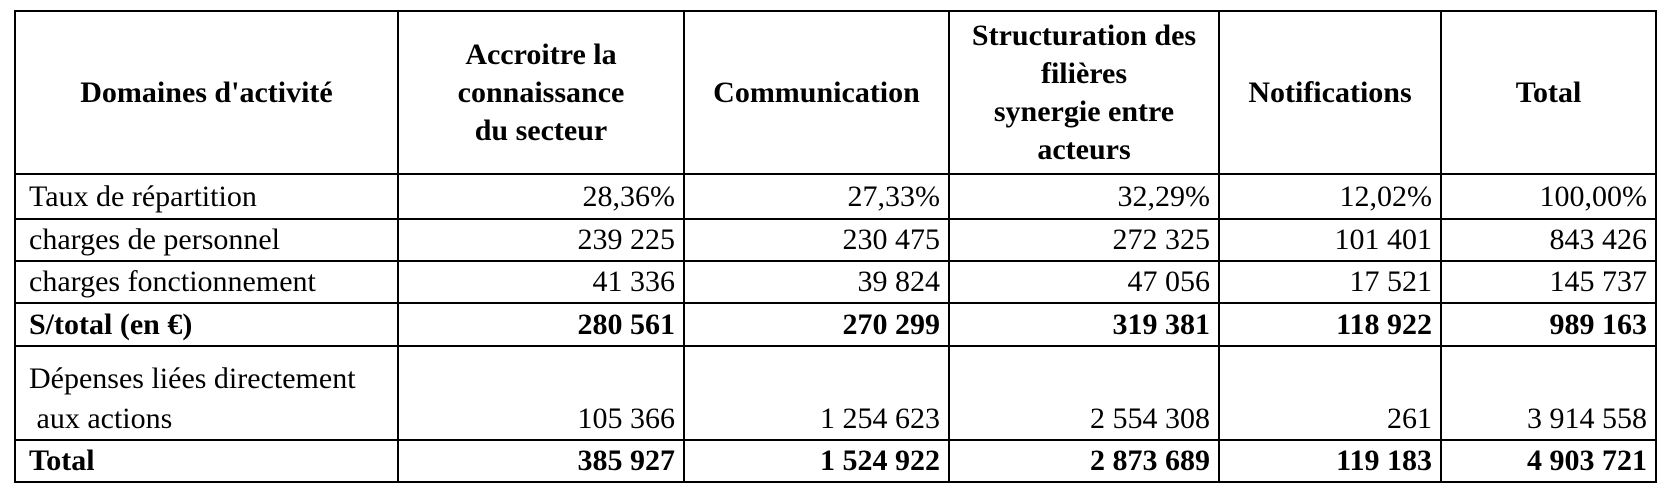 Image resolution: width=1669 pixels, height=483 pixels. What do you see at coordinates (206, 393) in the screenshot?
I see `row-label: Dépenses liées directement aux actions` at bounding box center [206, 393].